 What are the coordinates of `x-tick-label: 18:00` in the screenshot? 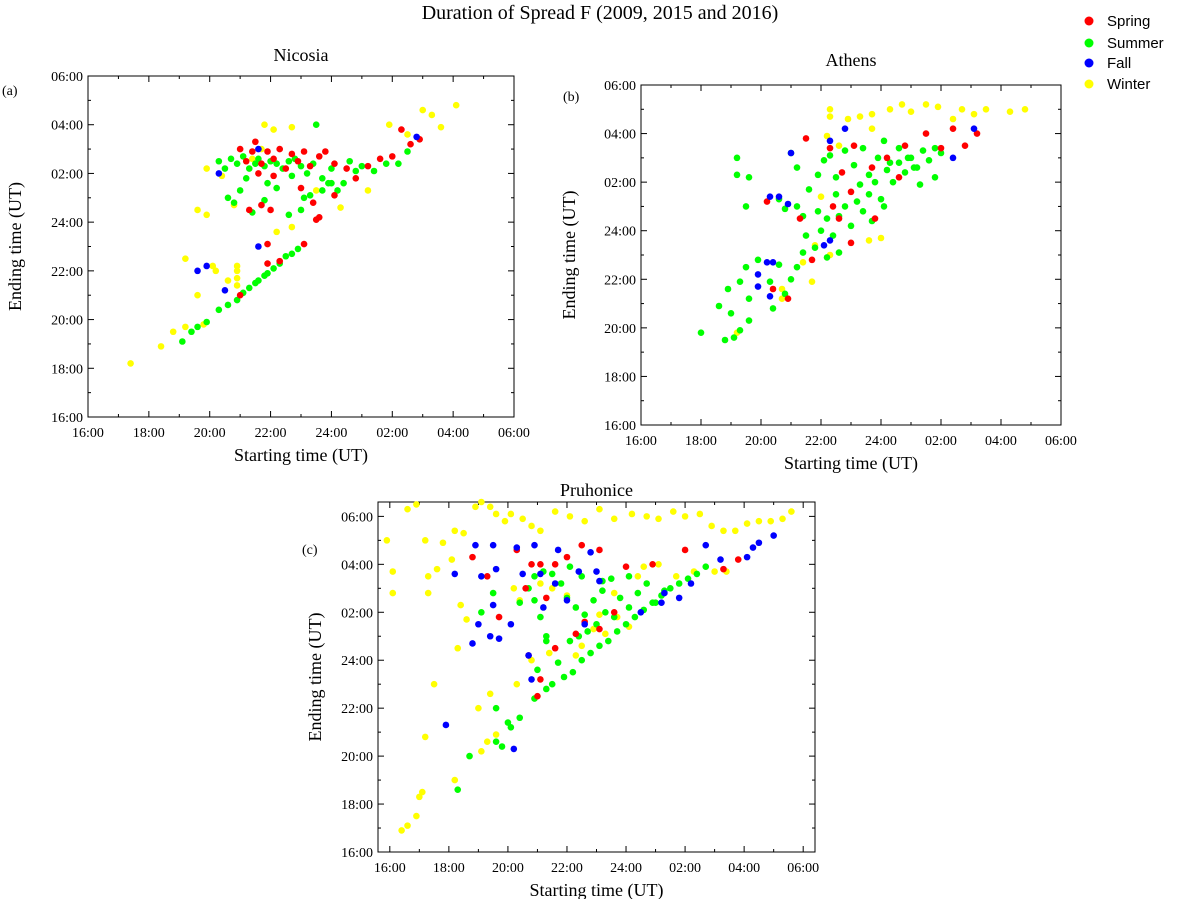 It's located at (449, 868).